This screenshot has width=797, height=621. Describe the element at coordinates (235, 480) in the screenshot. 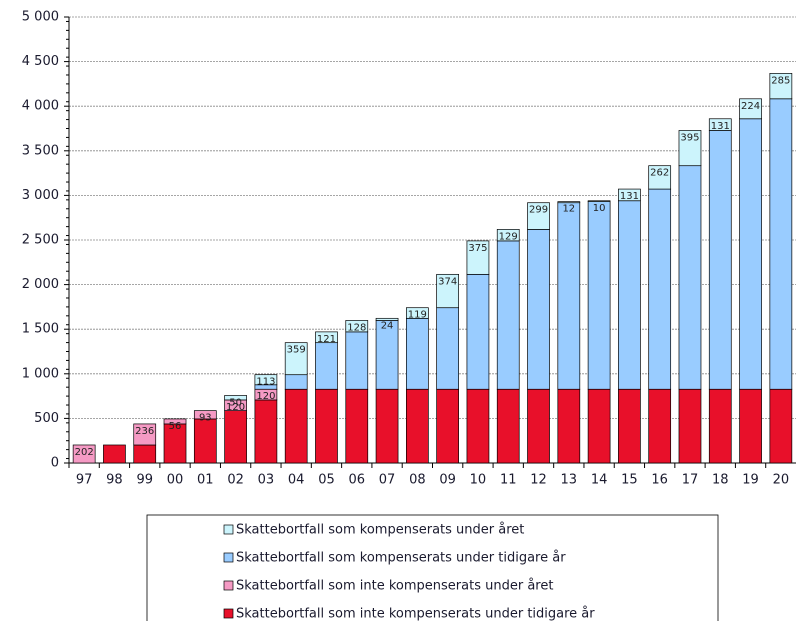

I see `x-tick-label: 02` at that location.